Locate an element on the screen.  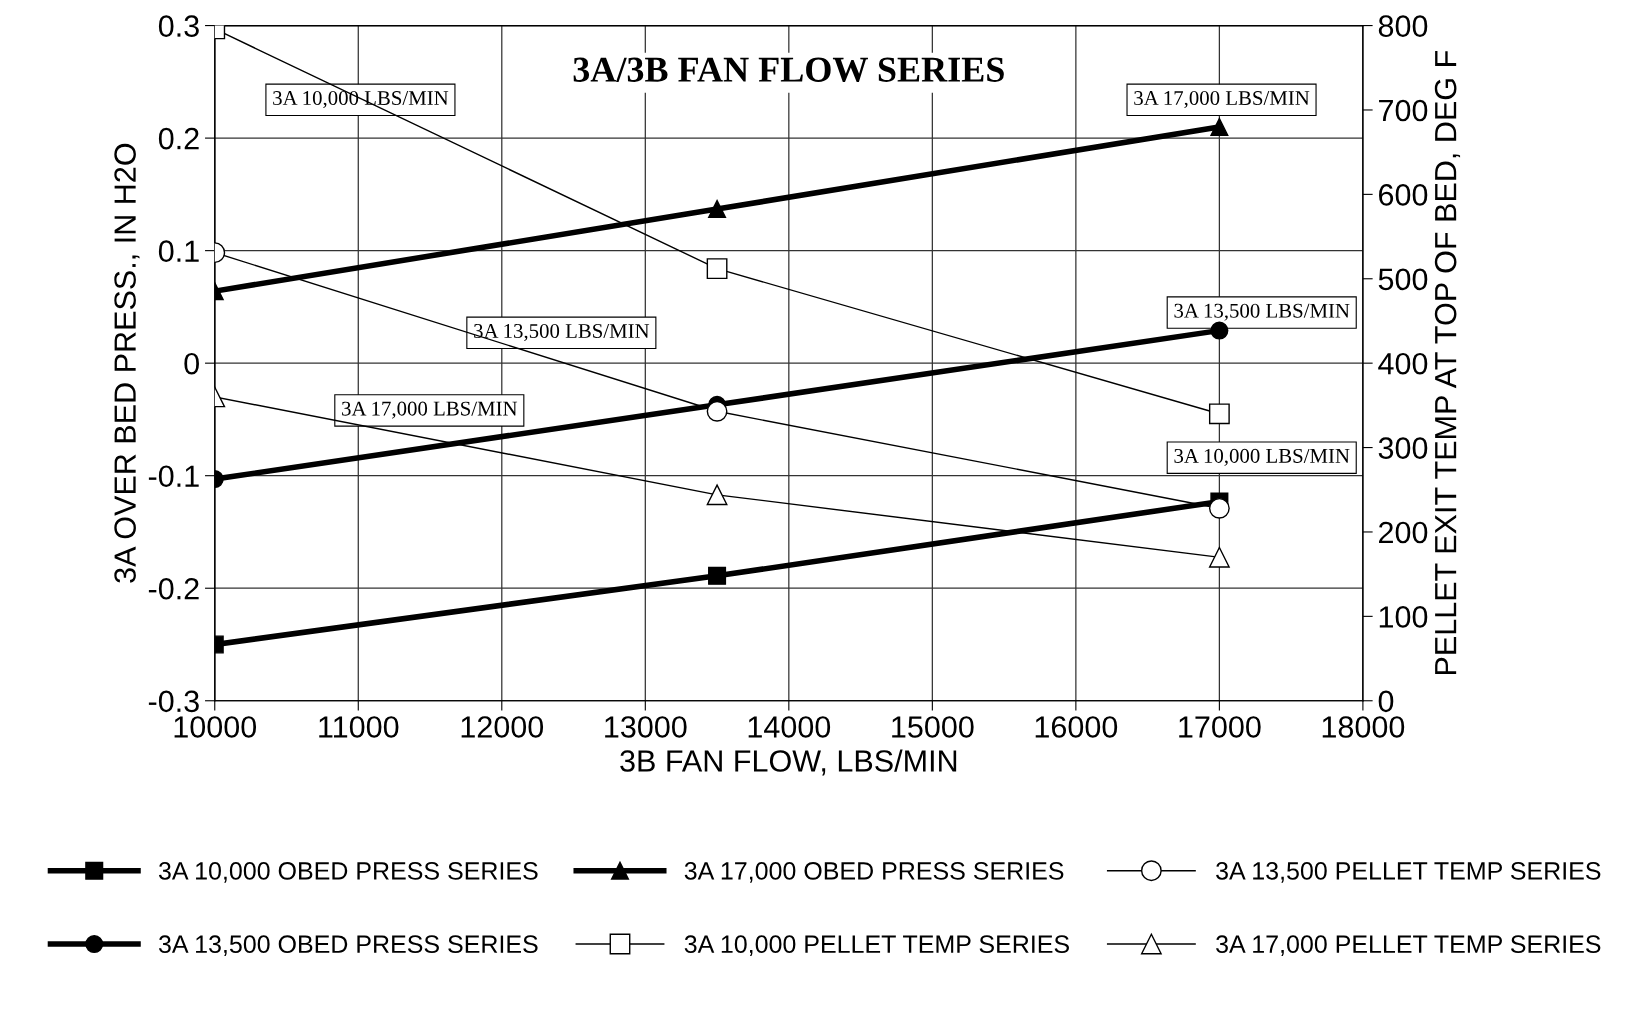
legend-label: 3A 13,500 OBED PRESS SERIES is located at coordinates (348, 945).